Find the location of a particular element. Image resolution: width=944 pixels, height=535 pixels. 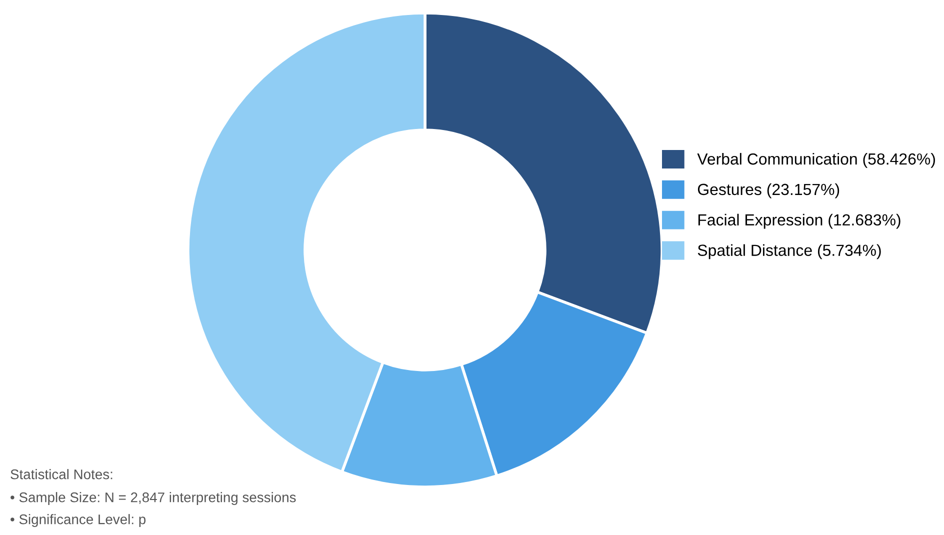

legend-label: Spatial Distance (5.734%) is located at coordinates (789, 252).